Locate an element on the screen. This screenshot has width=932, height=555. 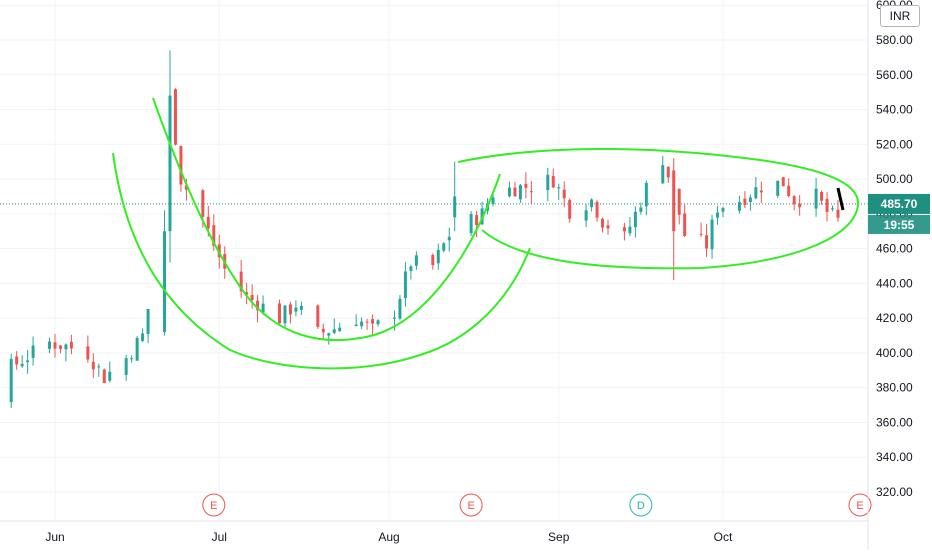
current-candle-mark is located at coordinates (840, 199).